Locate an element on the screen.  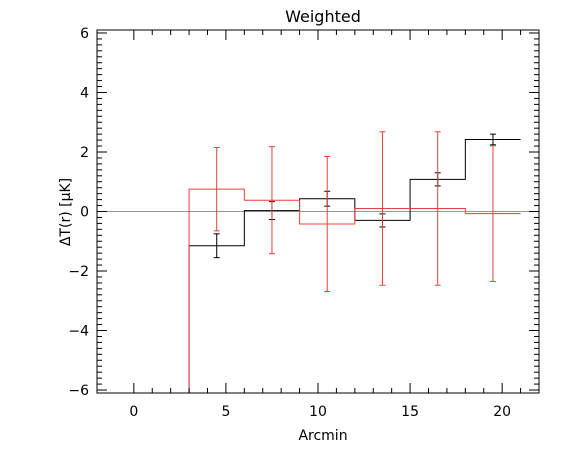
y-tick-label: 6 is located at coordinates (84, 34).